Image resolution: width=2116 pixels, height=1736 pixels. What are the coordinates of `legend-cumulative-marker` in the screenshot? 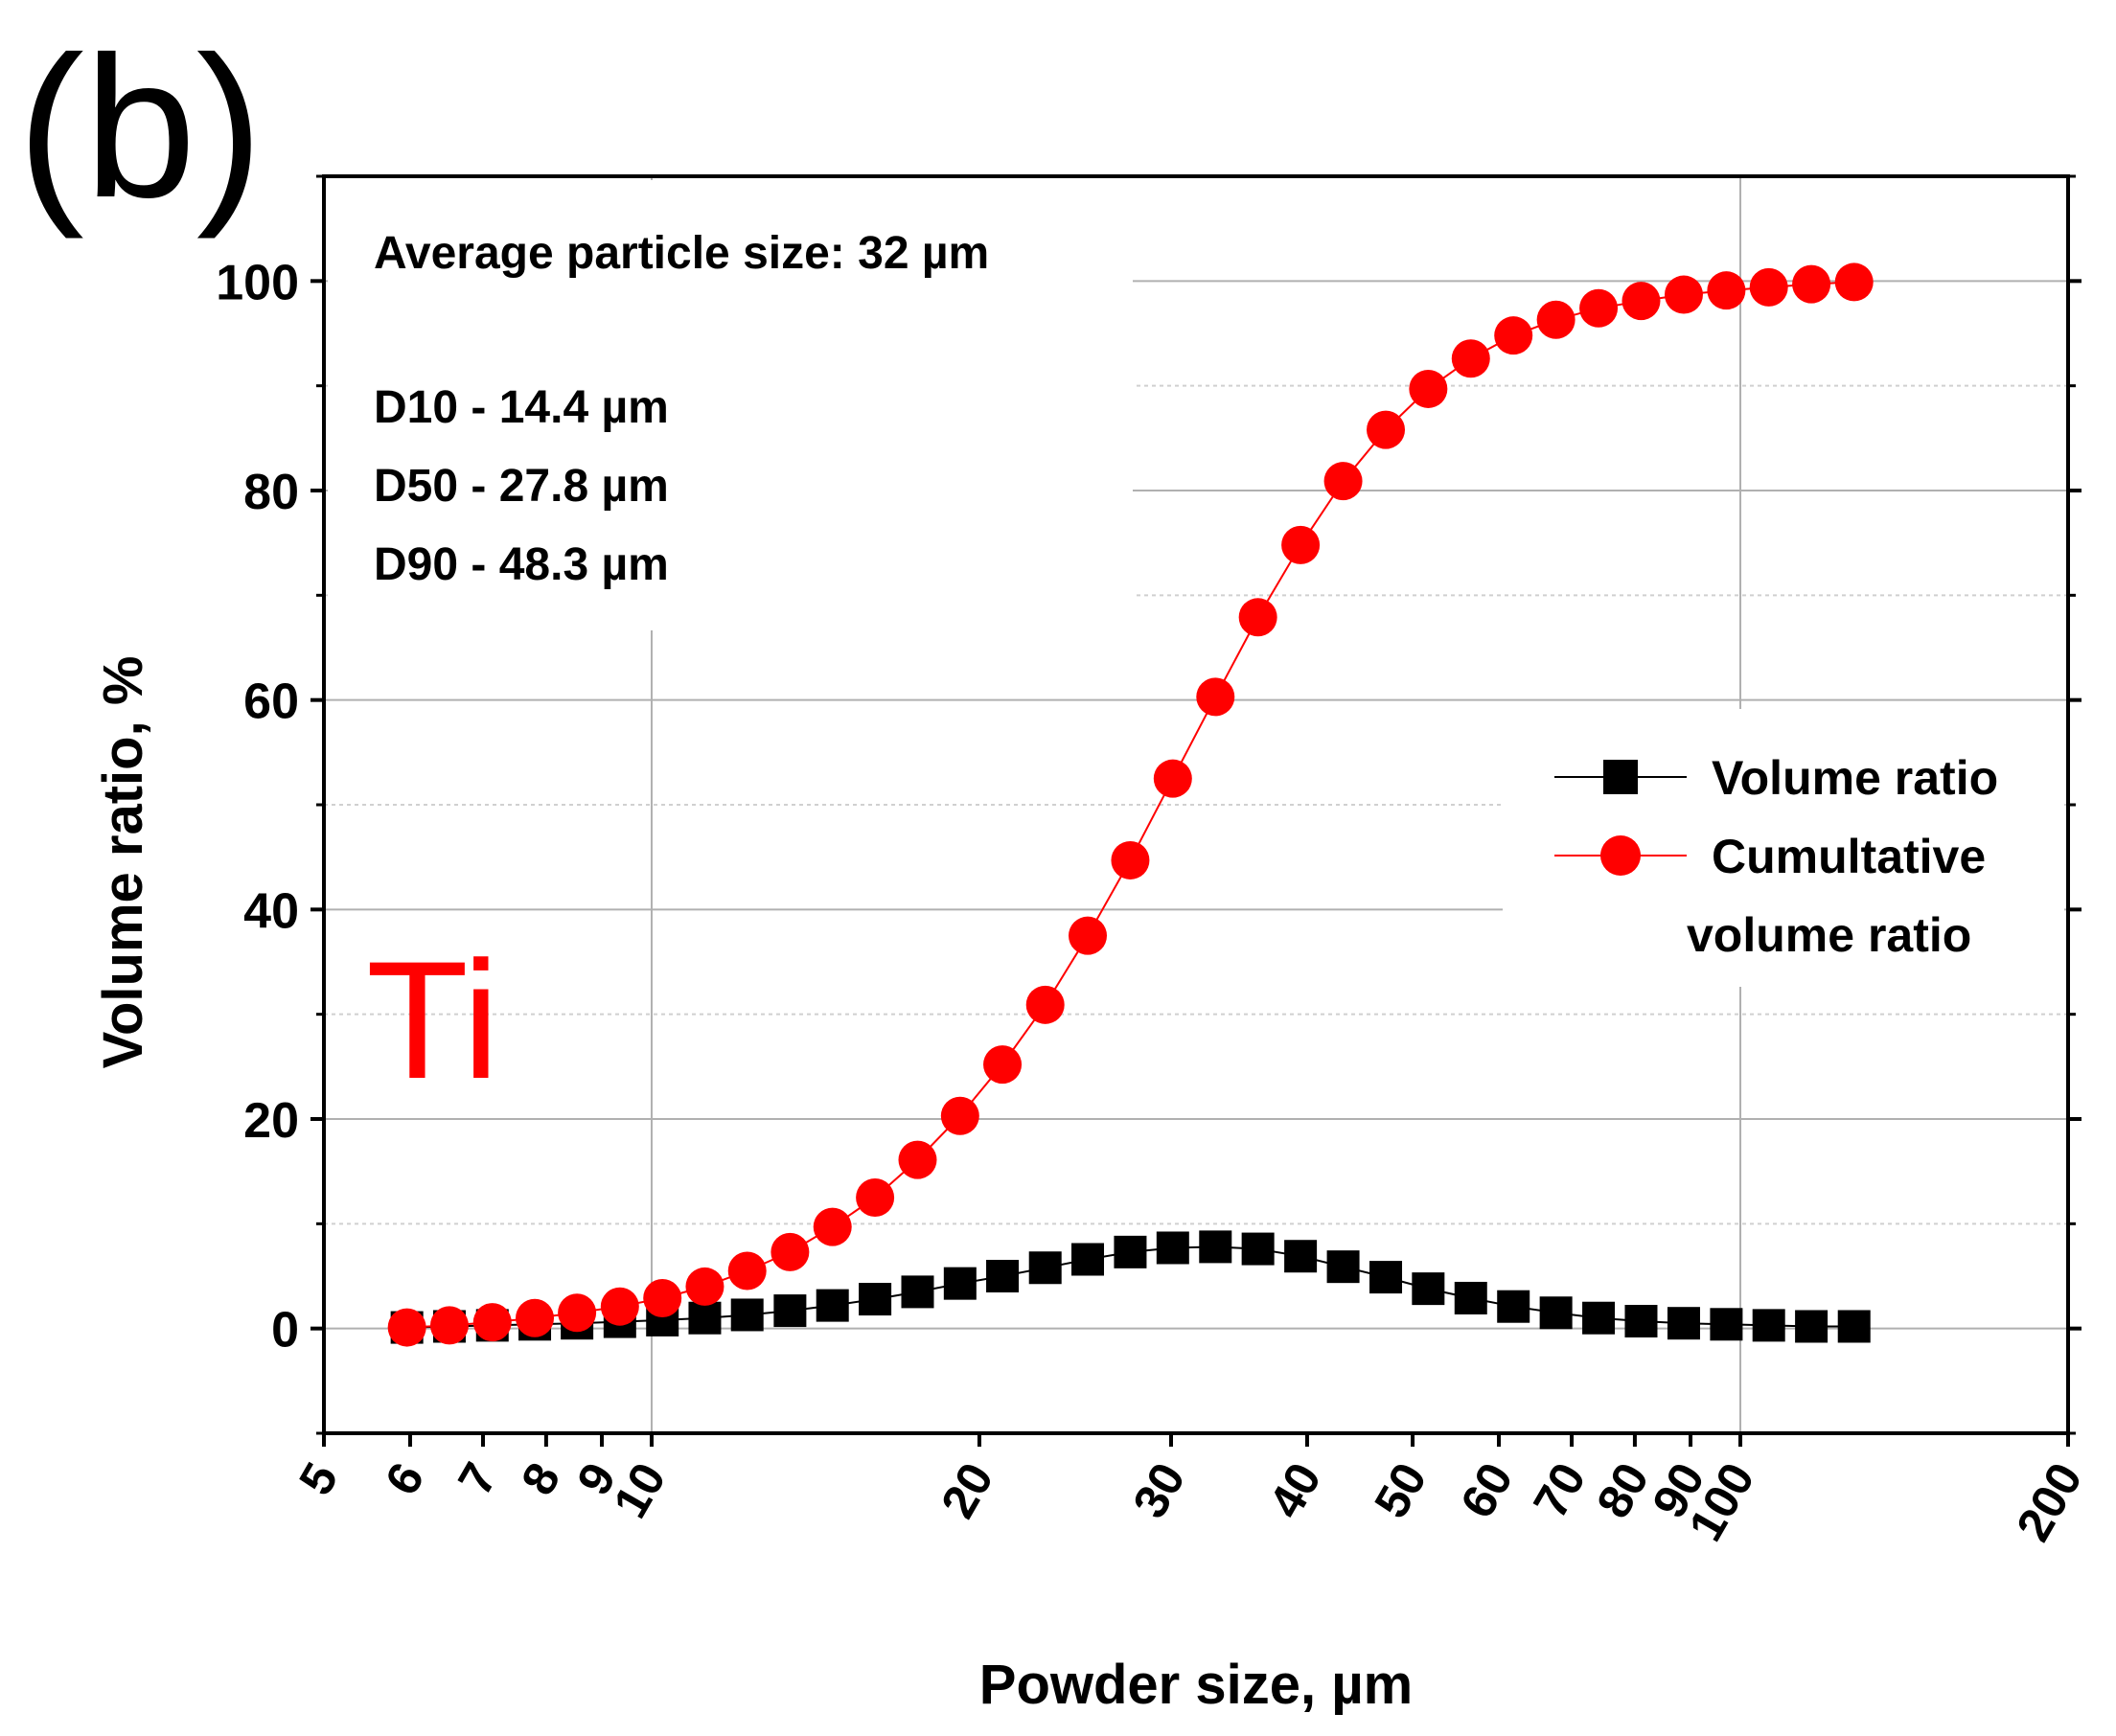 It's located at (1621, 856).